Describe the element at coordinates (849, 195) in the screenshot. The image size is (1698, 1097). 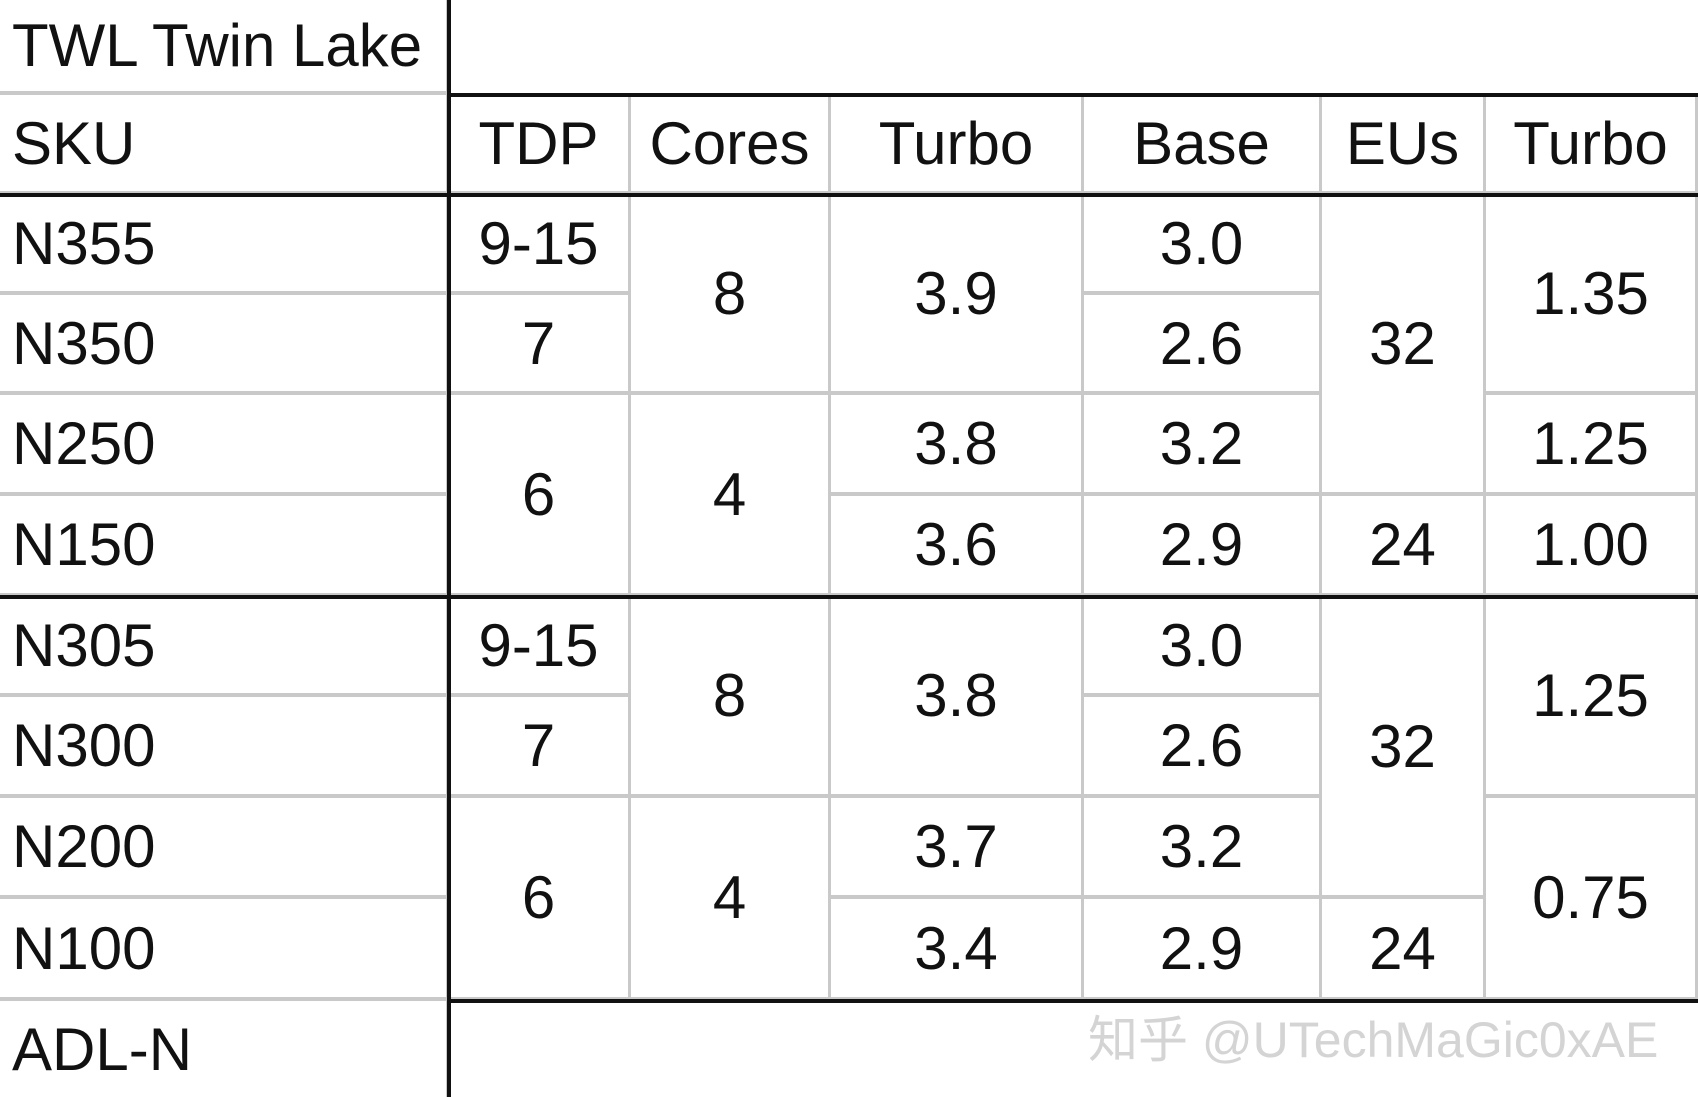
I see `divider-header-bottom` at that location.